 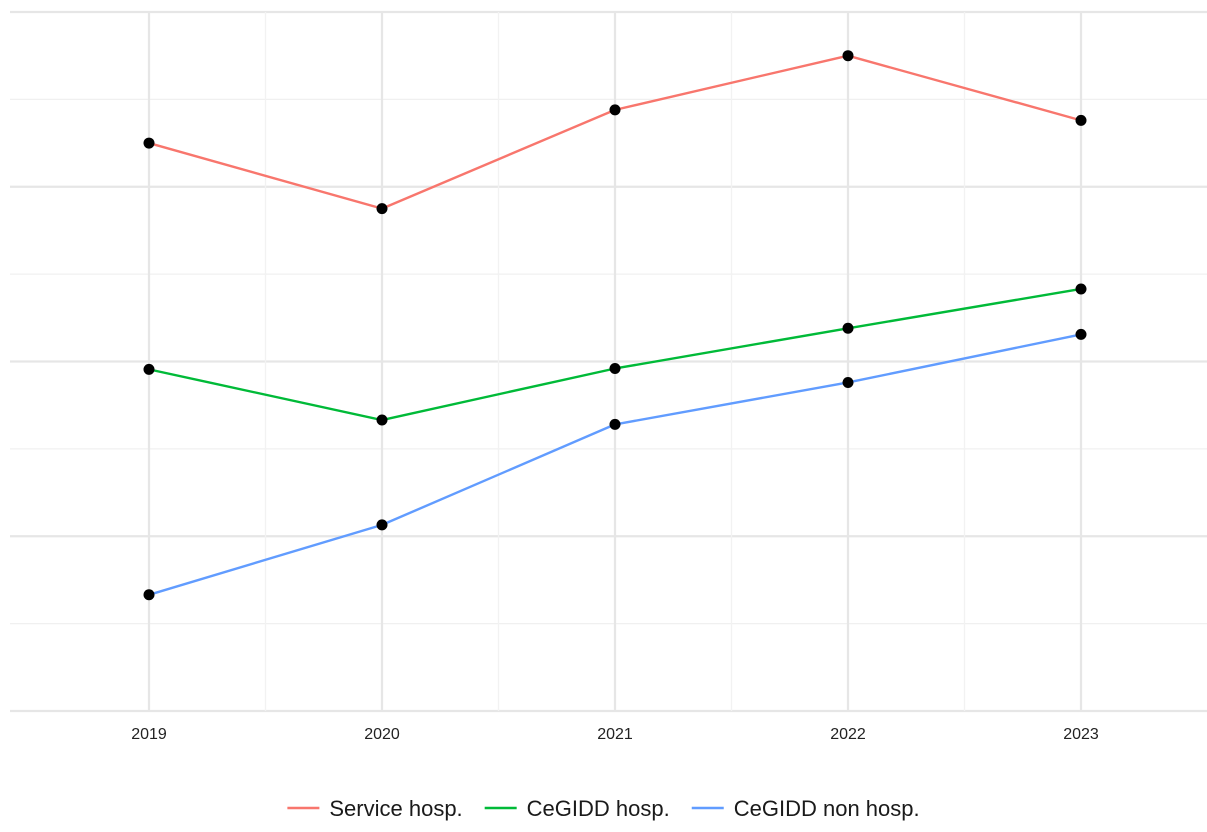 I want to click on x-tick-label: 2021, so click(x=615, y=734).